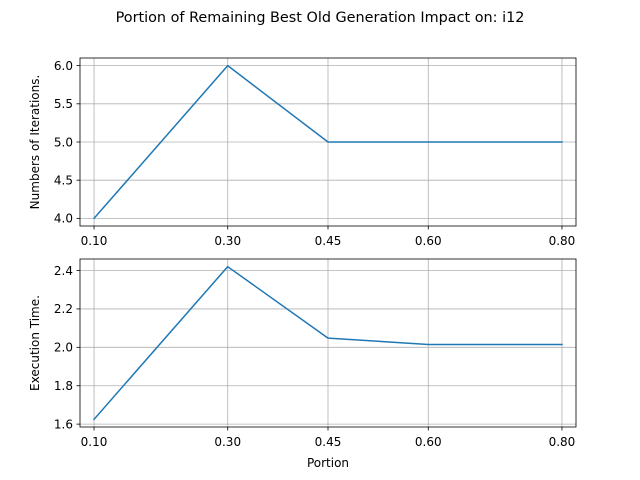 The image size is (640, 480). I want to click on y-tick-label: 6.0, so click(63, 66).